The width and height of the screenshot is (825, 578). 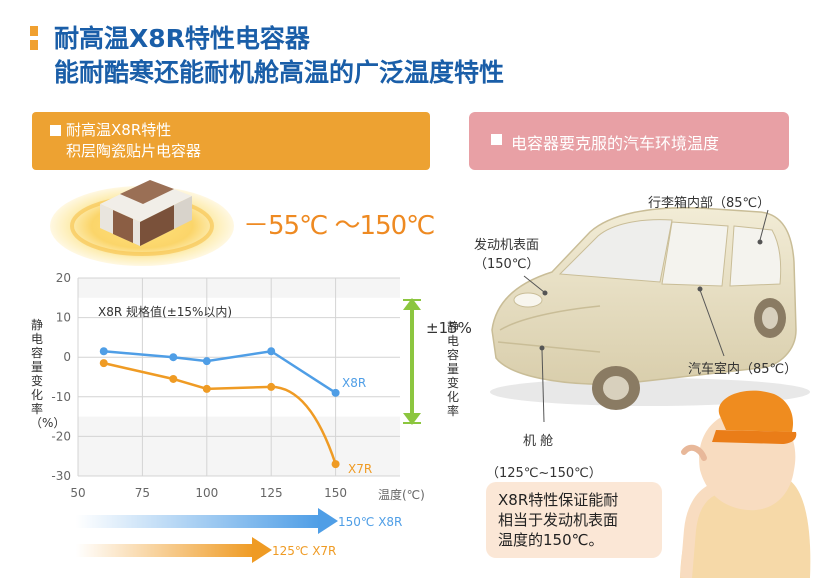 I want to click on y-tick-label: 0, so click(x=67, y=357).